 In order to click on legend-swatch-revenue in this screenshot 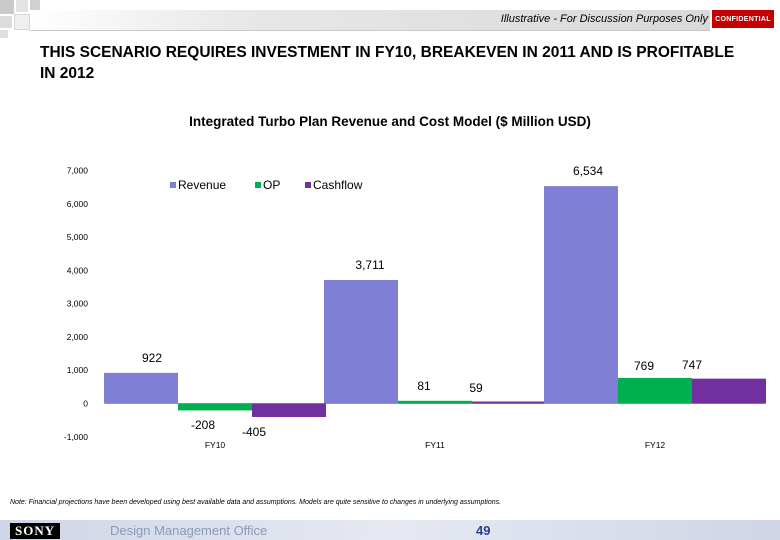, I will do `click(173, 185)`.